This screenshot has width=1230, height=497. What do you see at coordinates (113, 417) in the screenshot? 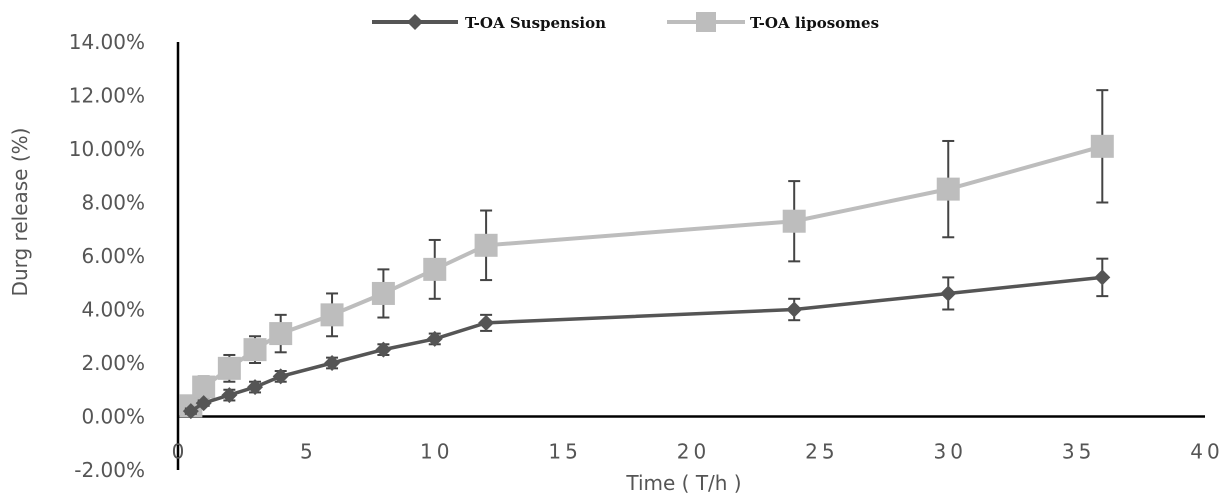
I see `y-tick-label: 0.00%` at bounding box center [113, 417].